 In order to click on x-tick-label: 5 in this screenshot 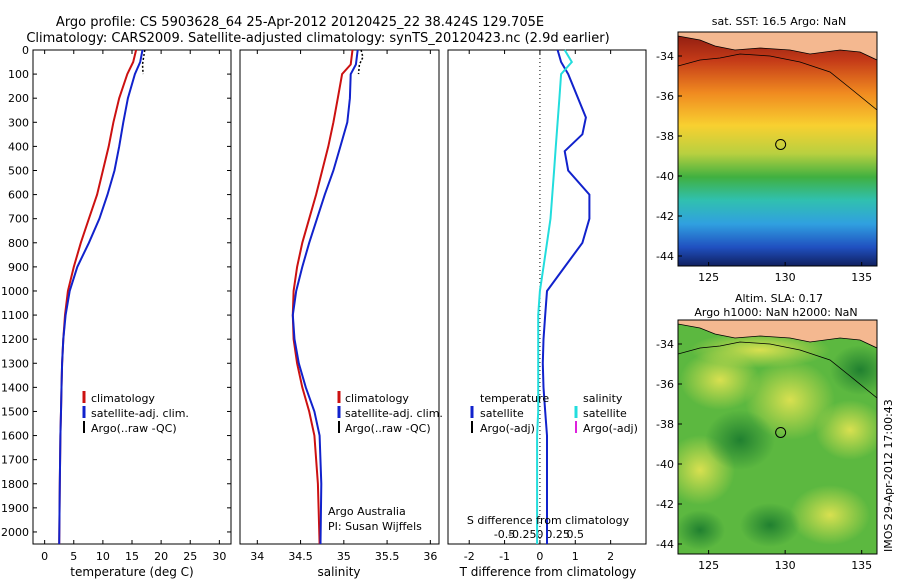, I will do `click(73, 556)`.